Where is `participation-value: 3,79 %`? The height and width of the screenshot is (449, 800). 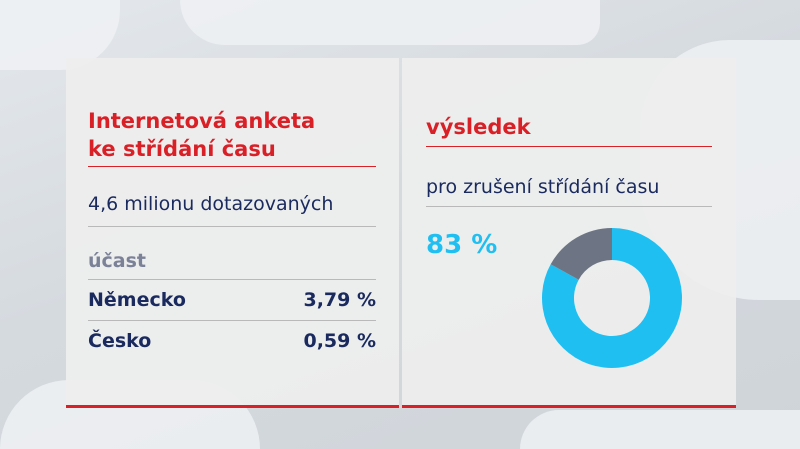 participation-value: 3,79 % is located at coordinates (339, 300).